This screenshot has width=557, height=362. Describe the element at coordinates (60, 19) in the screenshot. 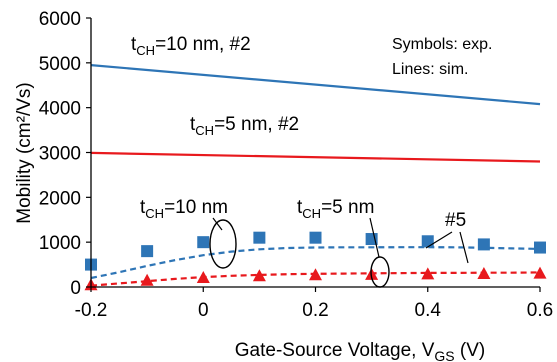

I see `y-tick-label: 6000` at that location.